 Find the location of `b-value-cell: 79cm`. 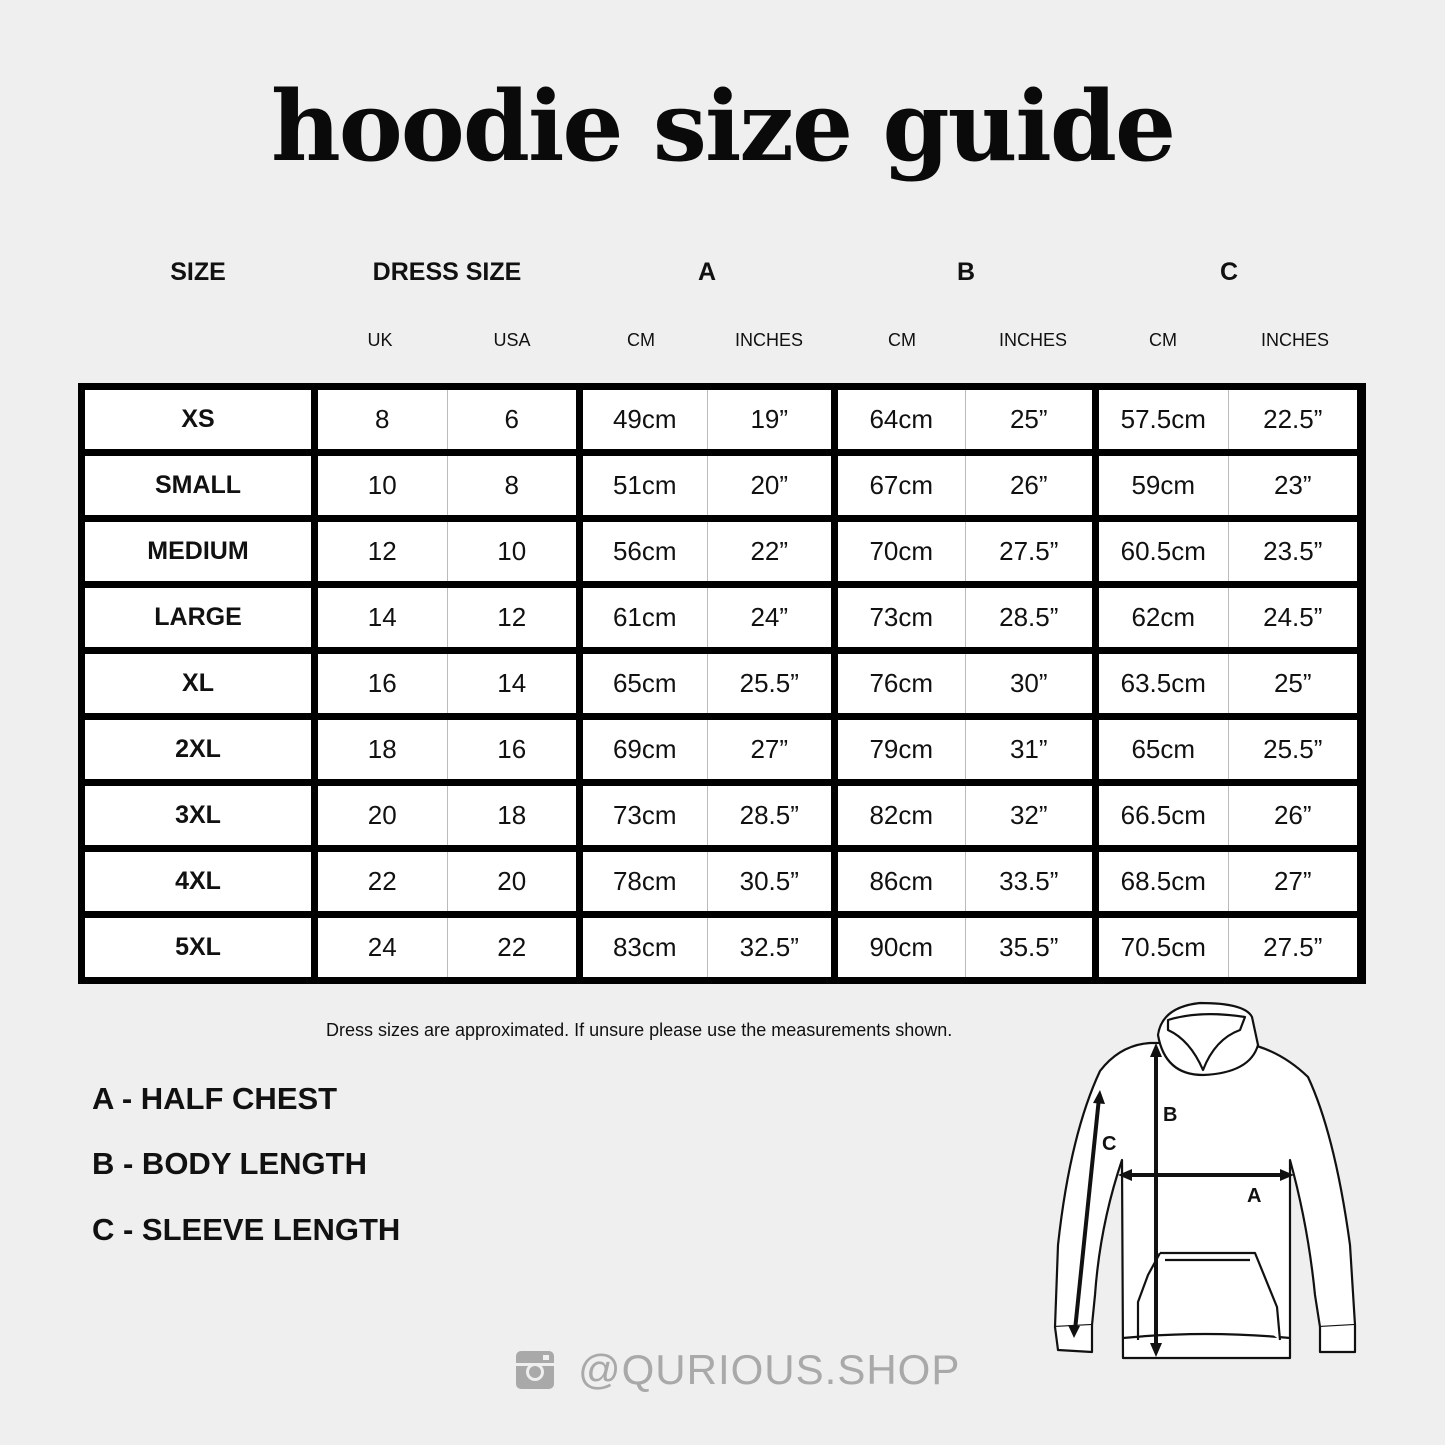

b-value-cell: 79cm is located at coordinates (901, 749).